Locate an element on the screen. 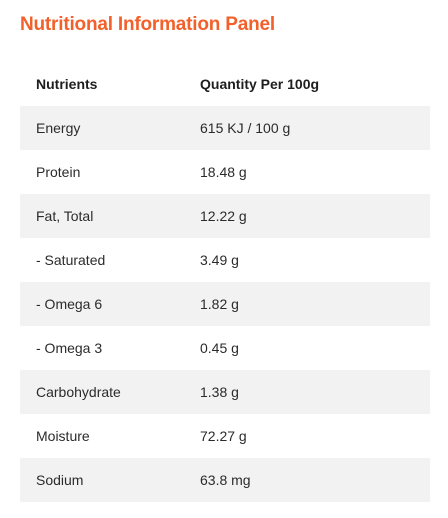 This screenshot has width=448, height=518. nutrient-quantity: 0.45 g is located at coordinates (219, 348).